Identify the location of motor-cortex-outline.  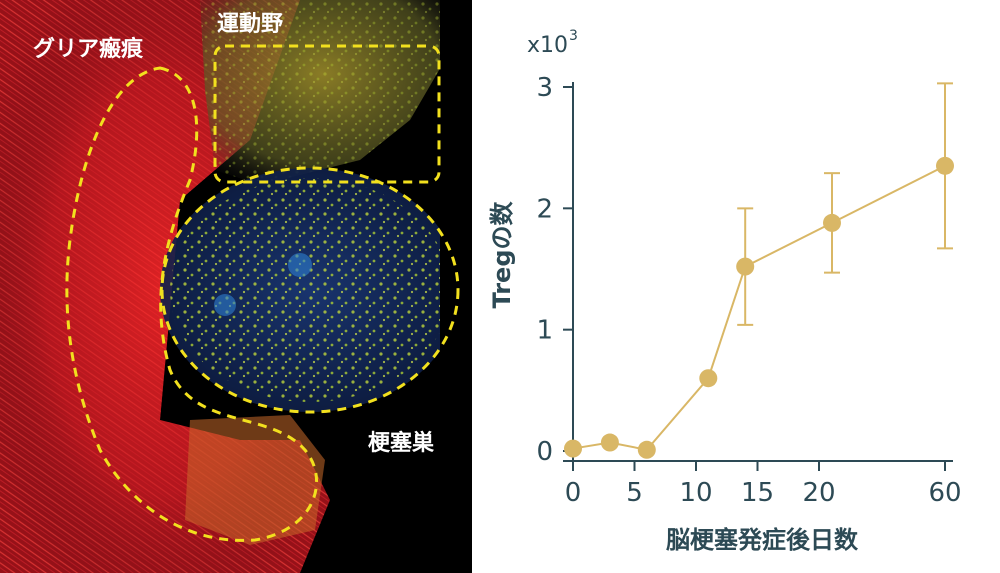
(327, 114).